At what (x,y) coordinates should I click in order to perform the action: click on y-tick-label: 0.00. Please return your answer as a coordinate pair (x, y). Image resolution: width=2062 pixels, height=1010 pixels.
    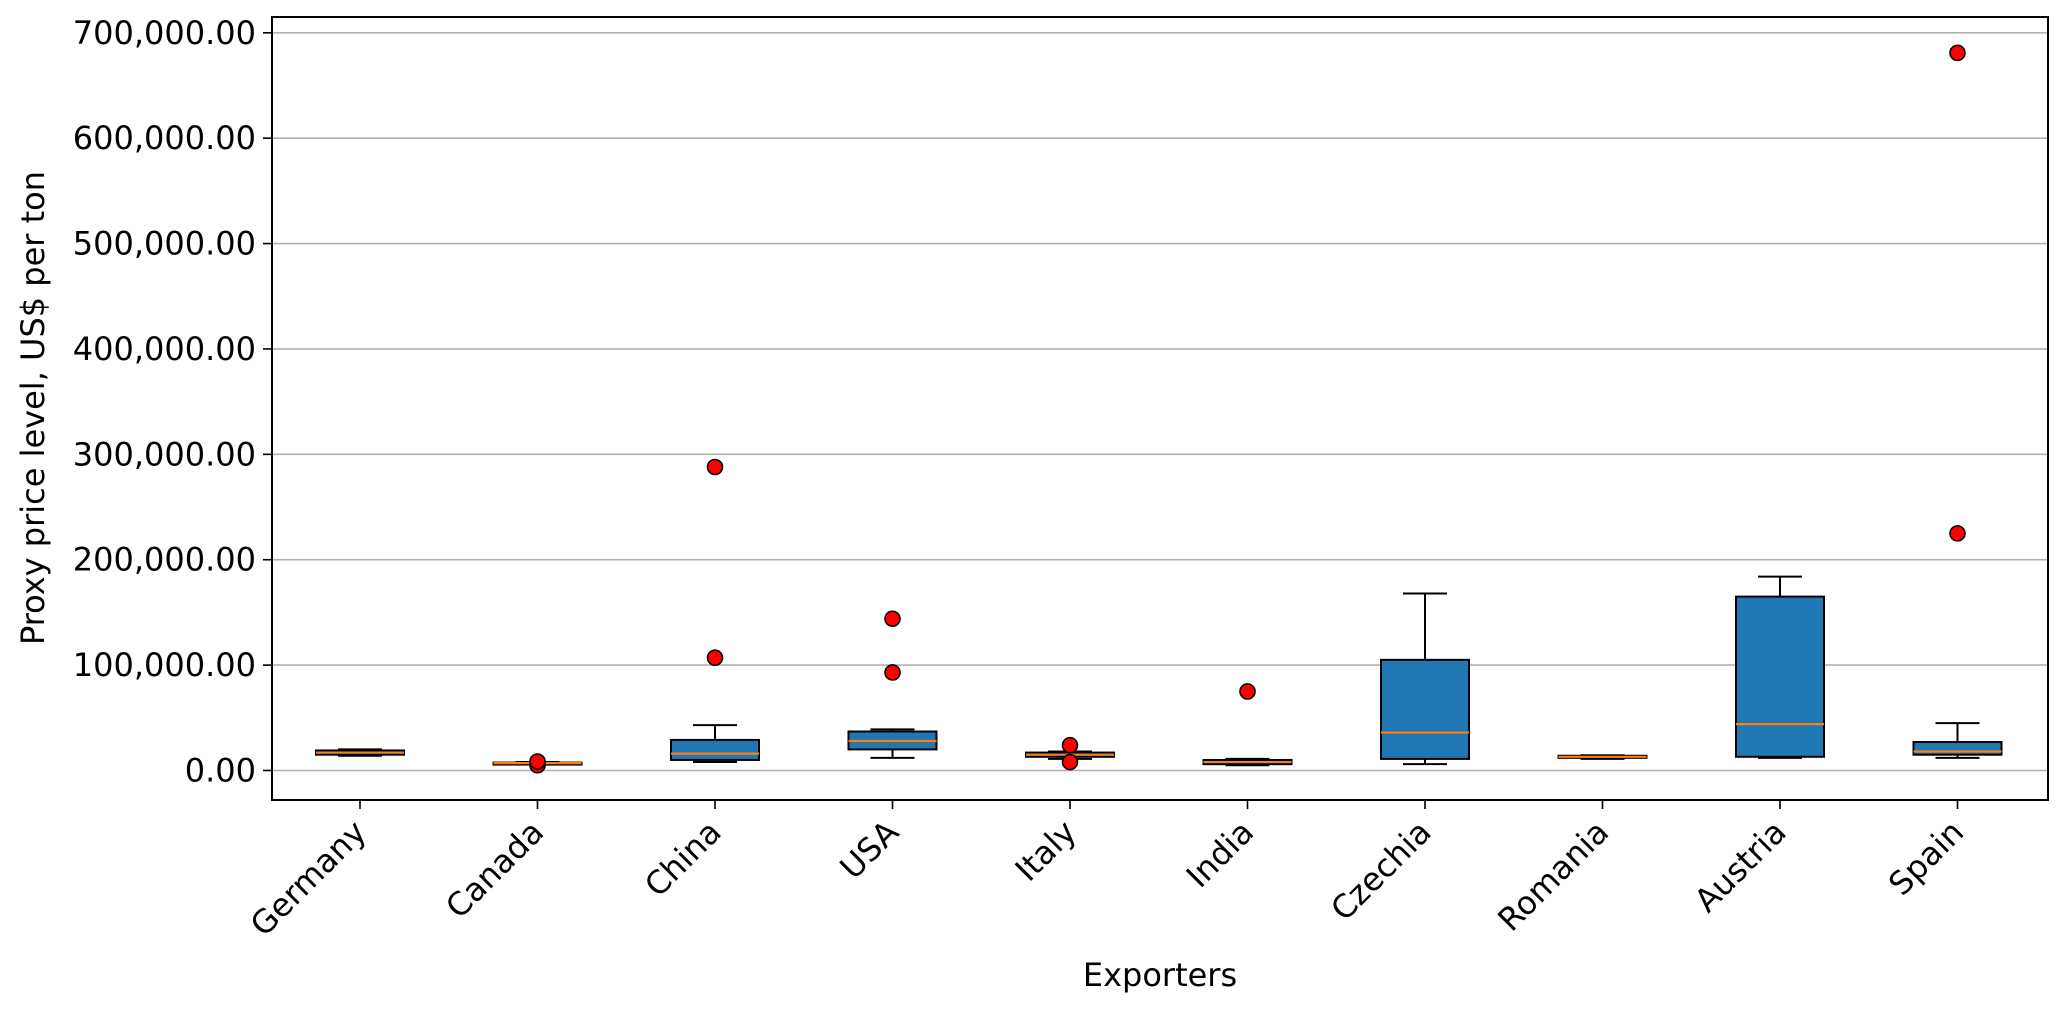
    Looking at the image, I should click on (220, 770).